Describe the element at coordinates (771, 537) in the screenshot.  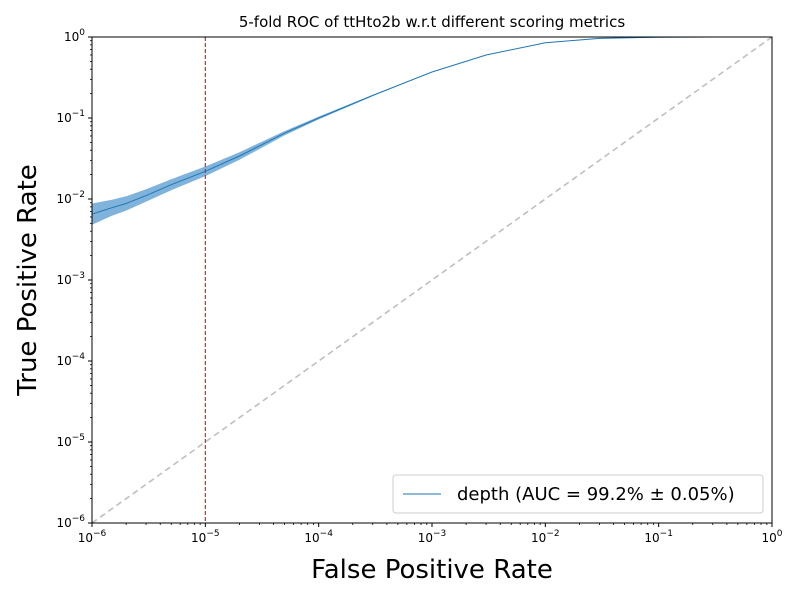
I see `x-tick-label: 10⁰` at that location.